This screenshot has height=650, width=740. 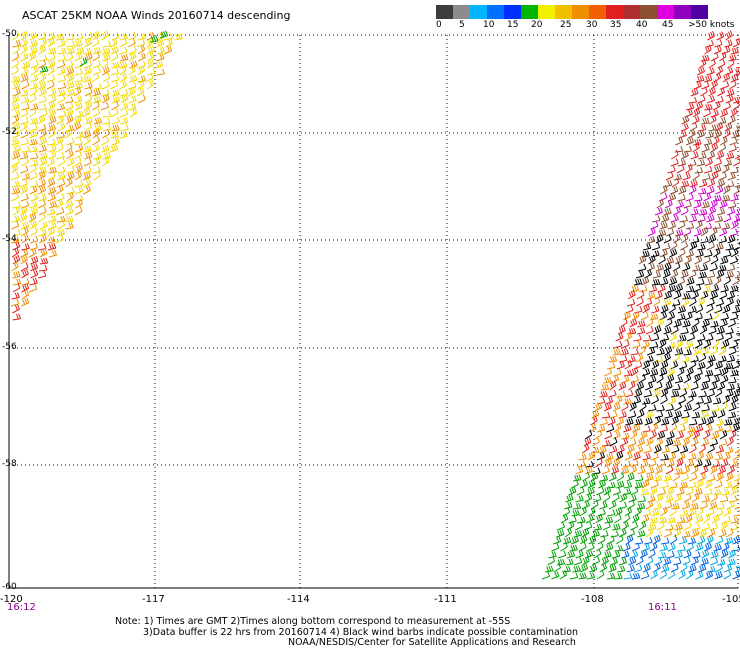 What do you see at coordinates (513, 25) in the screenshot?
I see `colorbar-label: 15` at bounding box center [513, 25].